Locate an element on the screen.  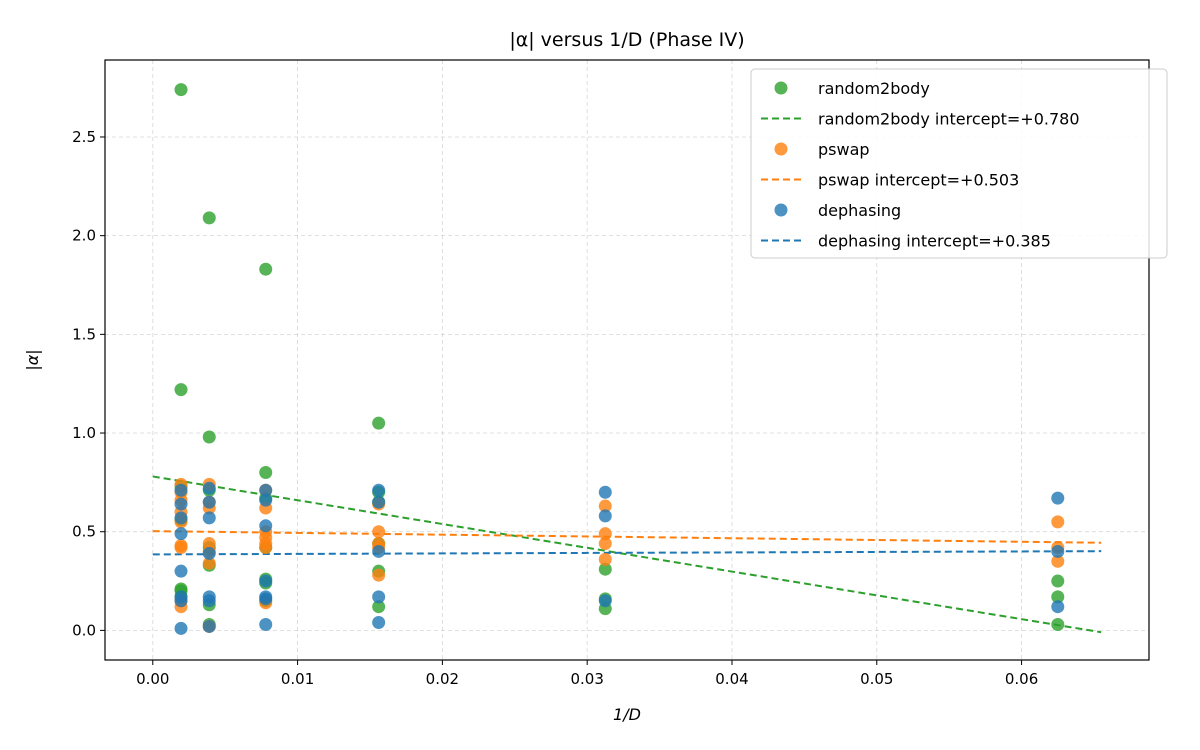
x-axis-title: 1/D is located at coordinates (627, 714).